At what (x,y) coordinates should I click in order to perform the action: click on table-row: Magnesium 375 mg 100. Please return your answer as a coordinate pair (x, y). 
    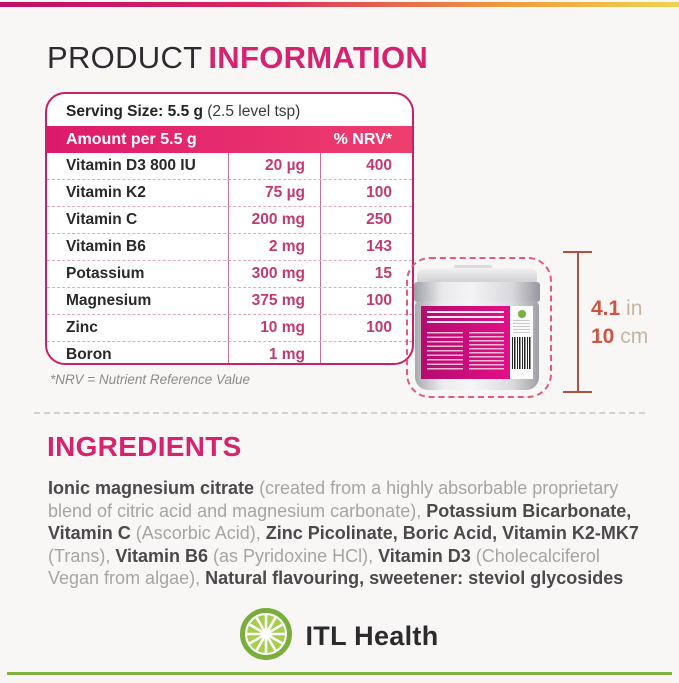
    Looking at the image, I should click on (229, 300).